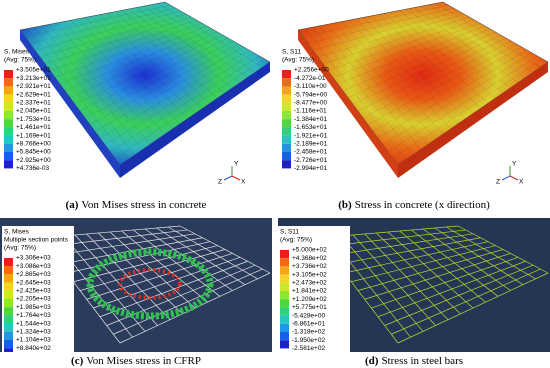  What do you see at coordinates (77, 361) in the screenshot?
I see `caption-label: (c)` at bounding box center [77, 361].